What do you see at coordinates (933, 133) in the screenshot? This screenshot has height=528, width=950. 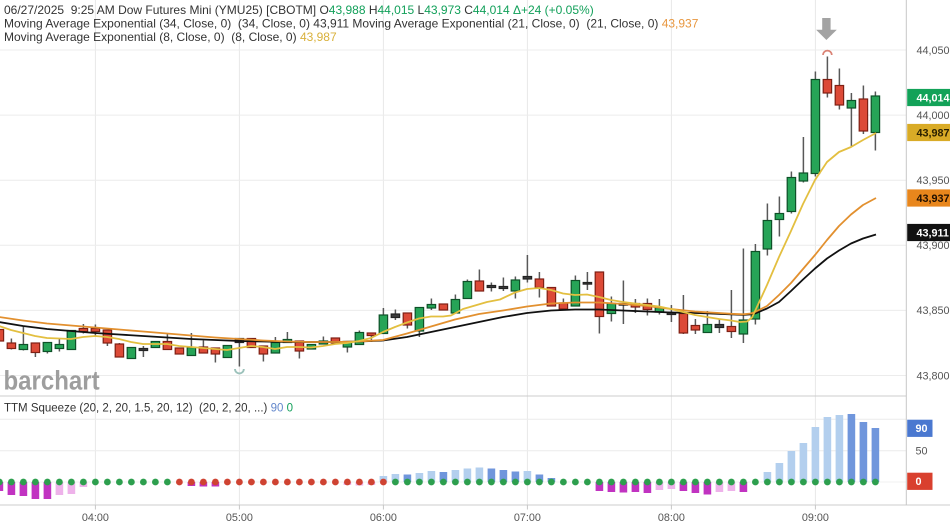 I see `svg-text: 43,987` at bounding box center [933, 133].